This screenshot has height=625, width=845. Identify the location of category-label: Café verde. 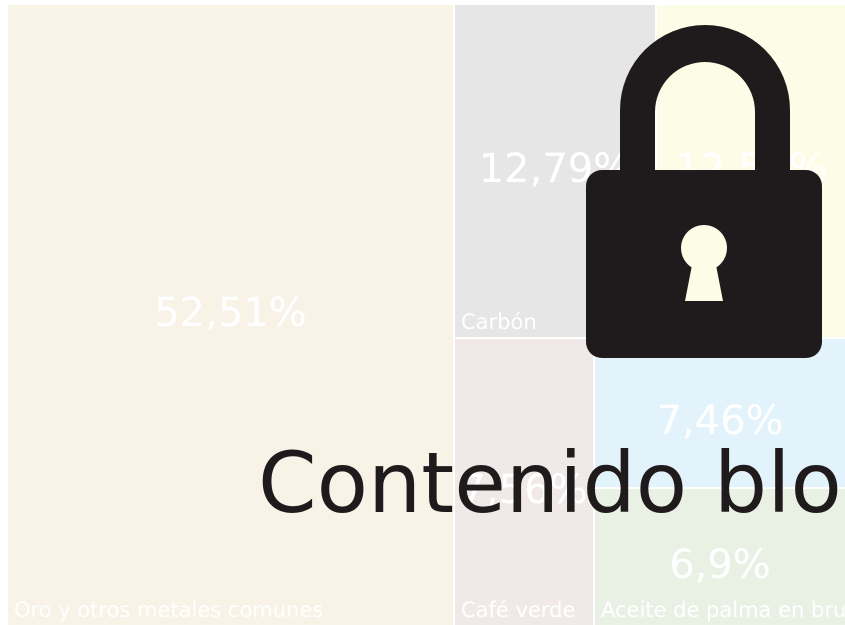
(518, 610).